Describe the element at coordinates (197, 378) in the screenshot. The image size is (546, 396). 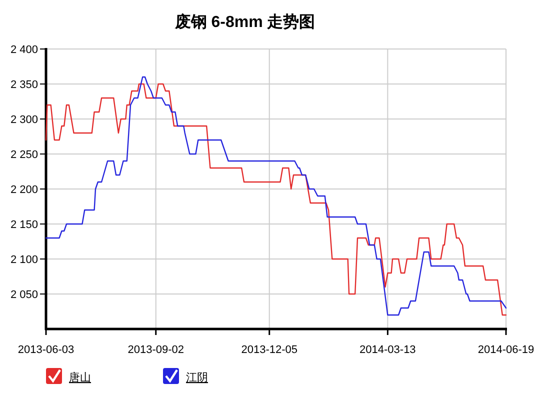
I see `legend-label: 江阴` at that location.